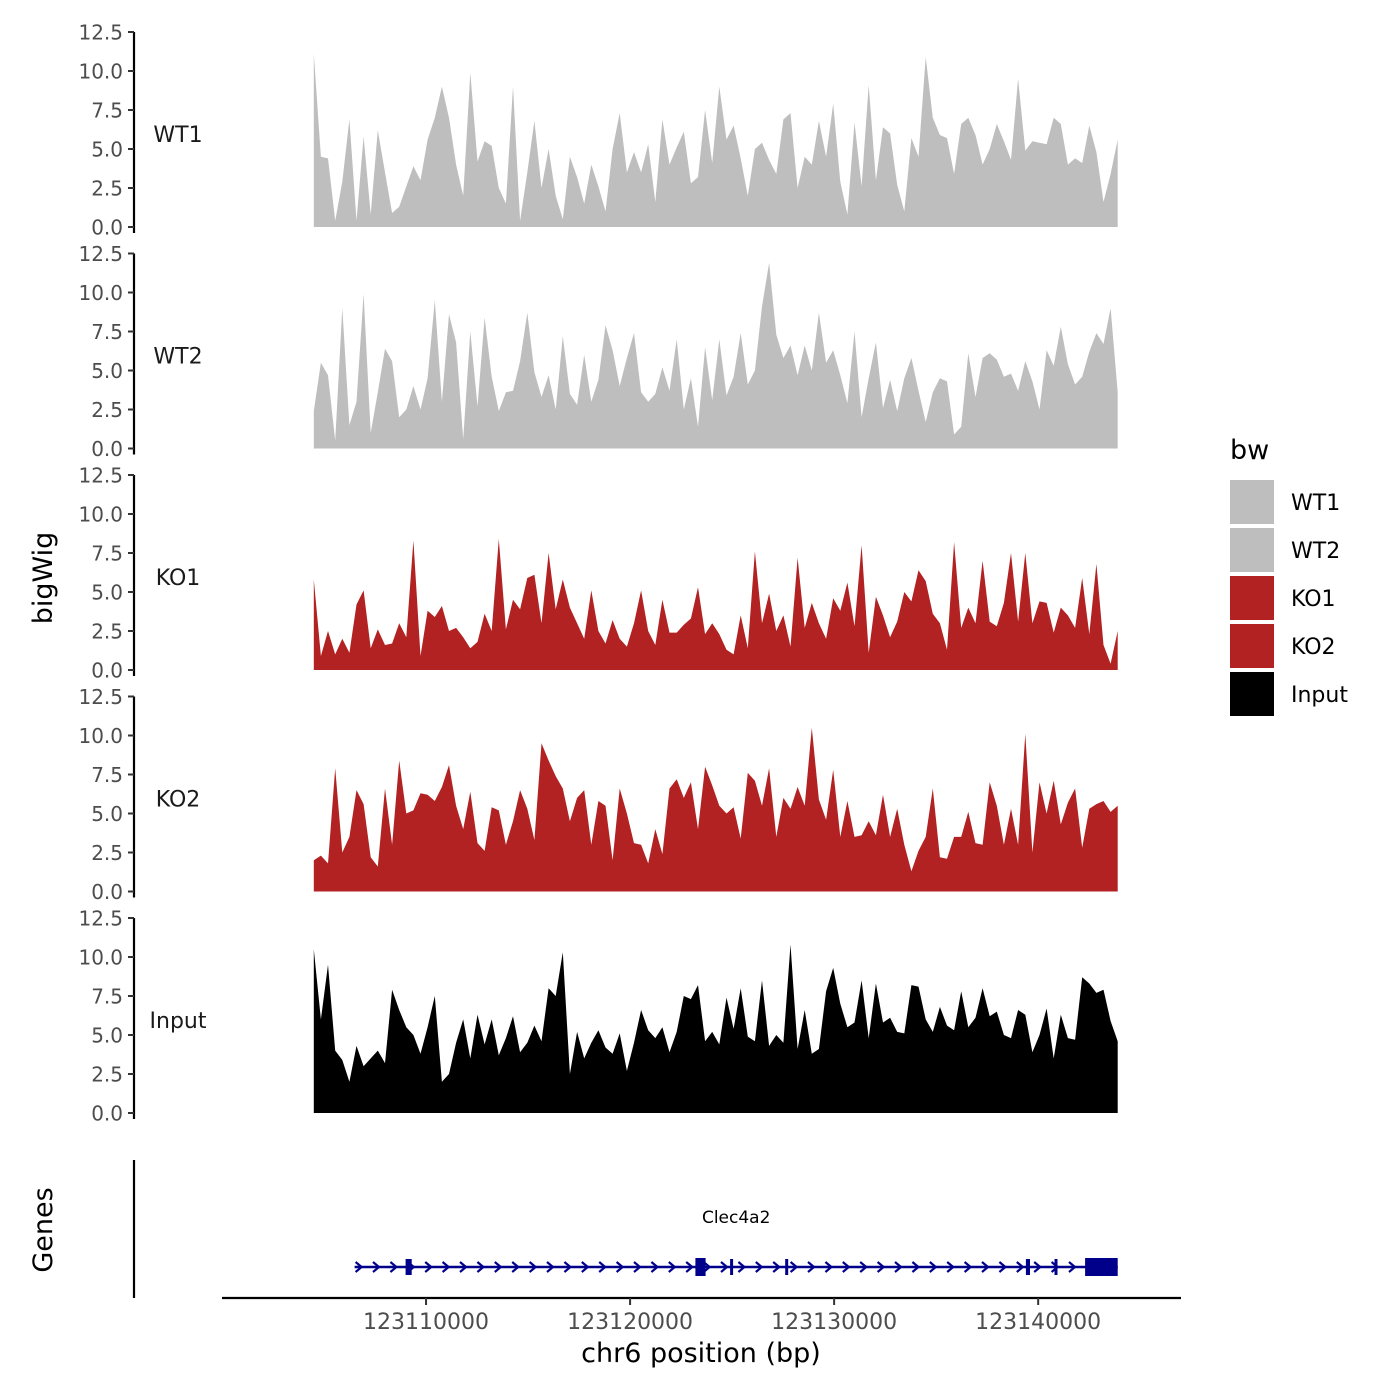 This screenshot has width=1400, height=1400. I want to click on legend-key-wt1, so click(1252, 502).